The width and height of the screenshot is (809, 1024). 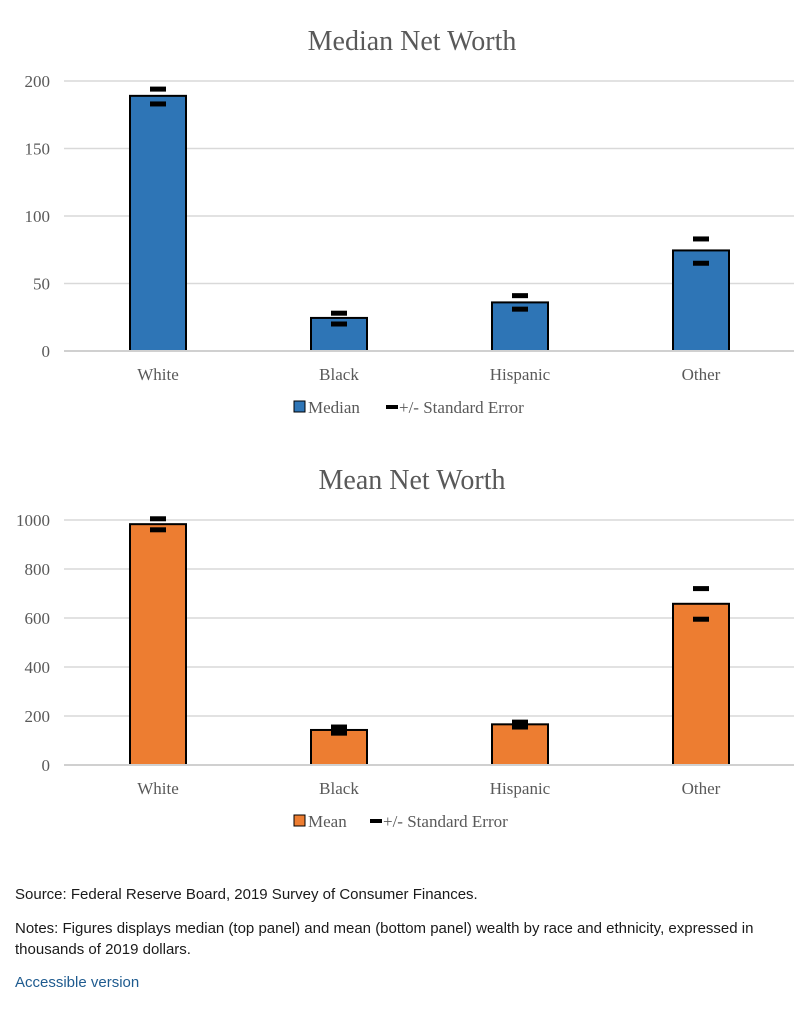 I want to click on mean-error-low-other, so click(x=701, y=619).